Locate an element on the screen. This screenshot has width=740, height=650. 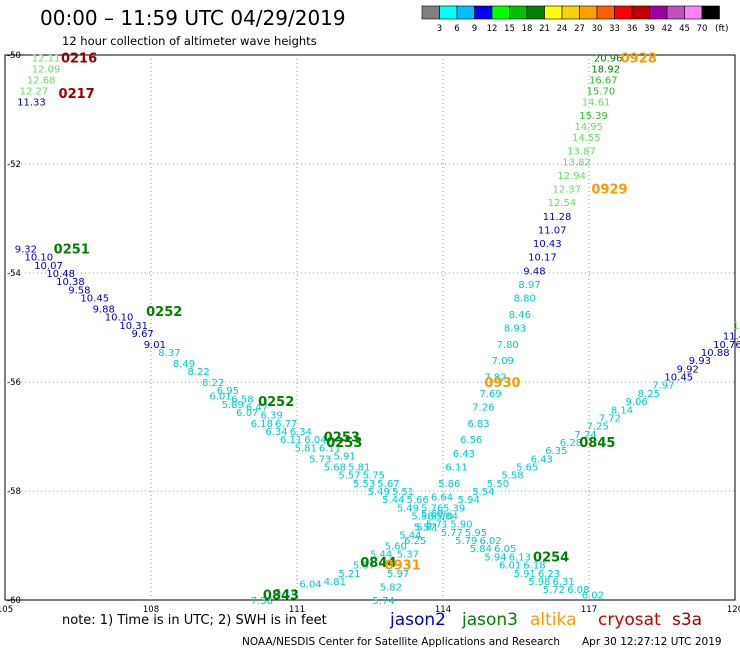
wave-height-value: 5.94 is located at coordinates (495, 557).